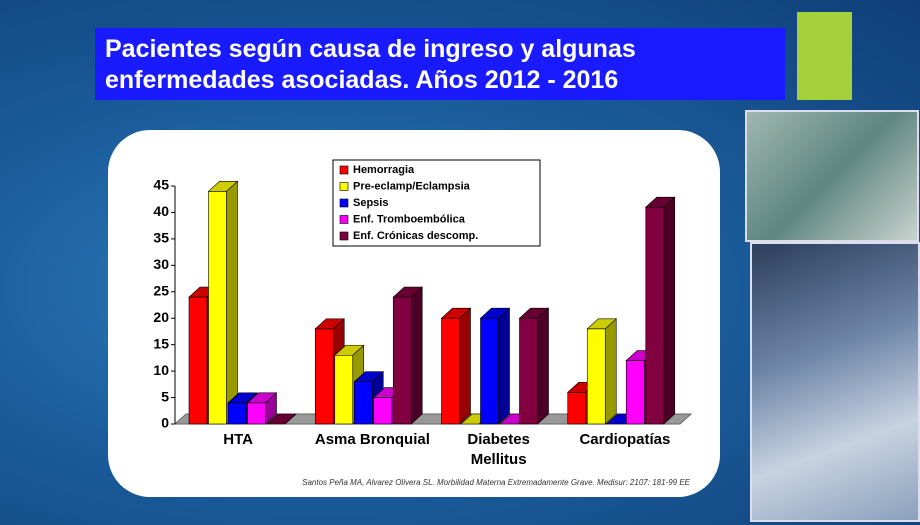 This screenshot has height=525, width=920. I want to click on x-tick-label: Diabetes Mellitus, so click(498, 449).